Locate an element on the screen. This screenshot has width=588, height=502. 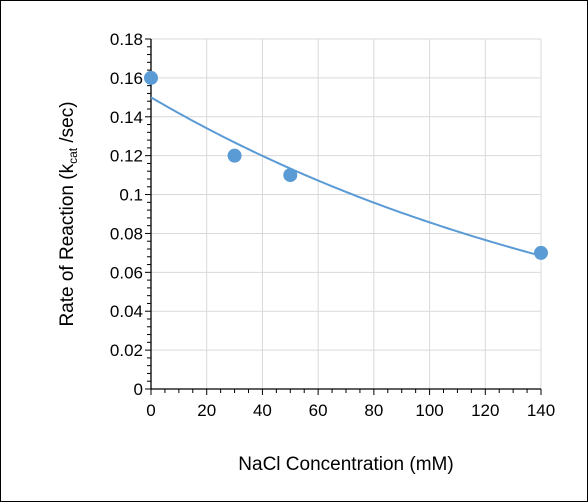
x-tick-label: 20 is located at coordinates (206, 410).